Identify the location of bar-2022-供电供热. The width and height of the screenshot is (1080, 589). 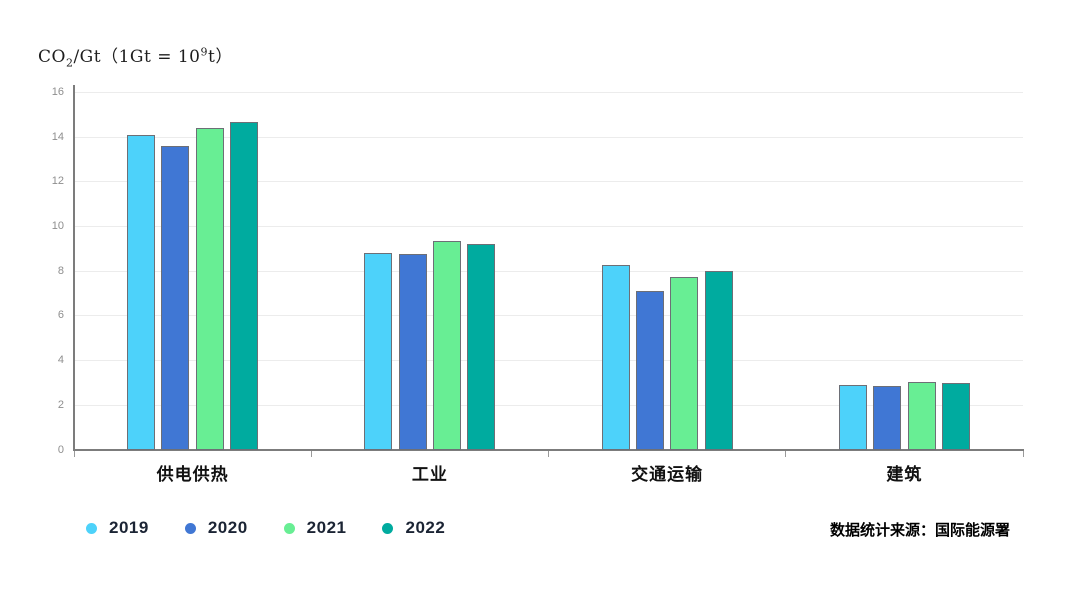
(244, 285).